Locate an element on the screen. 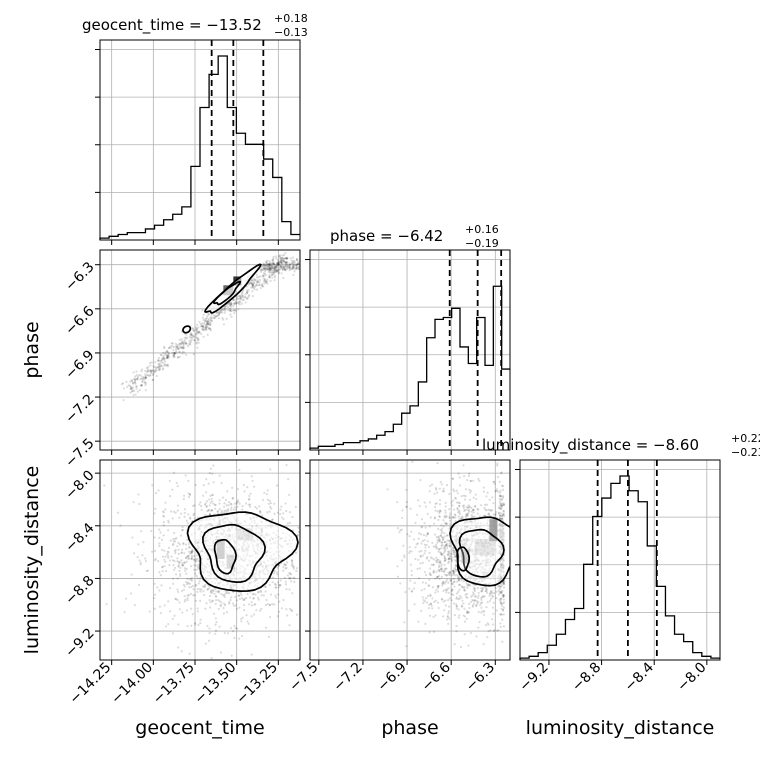 Image resolution: width=760 pixels, height=760 pixels. ytick-label-phase: −6.9 is located at coordinates (79, 364).